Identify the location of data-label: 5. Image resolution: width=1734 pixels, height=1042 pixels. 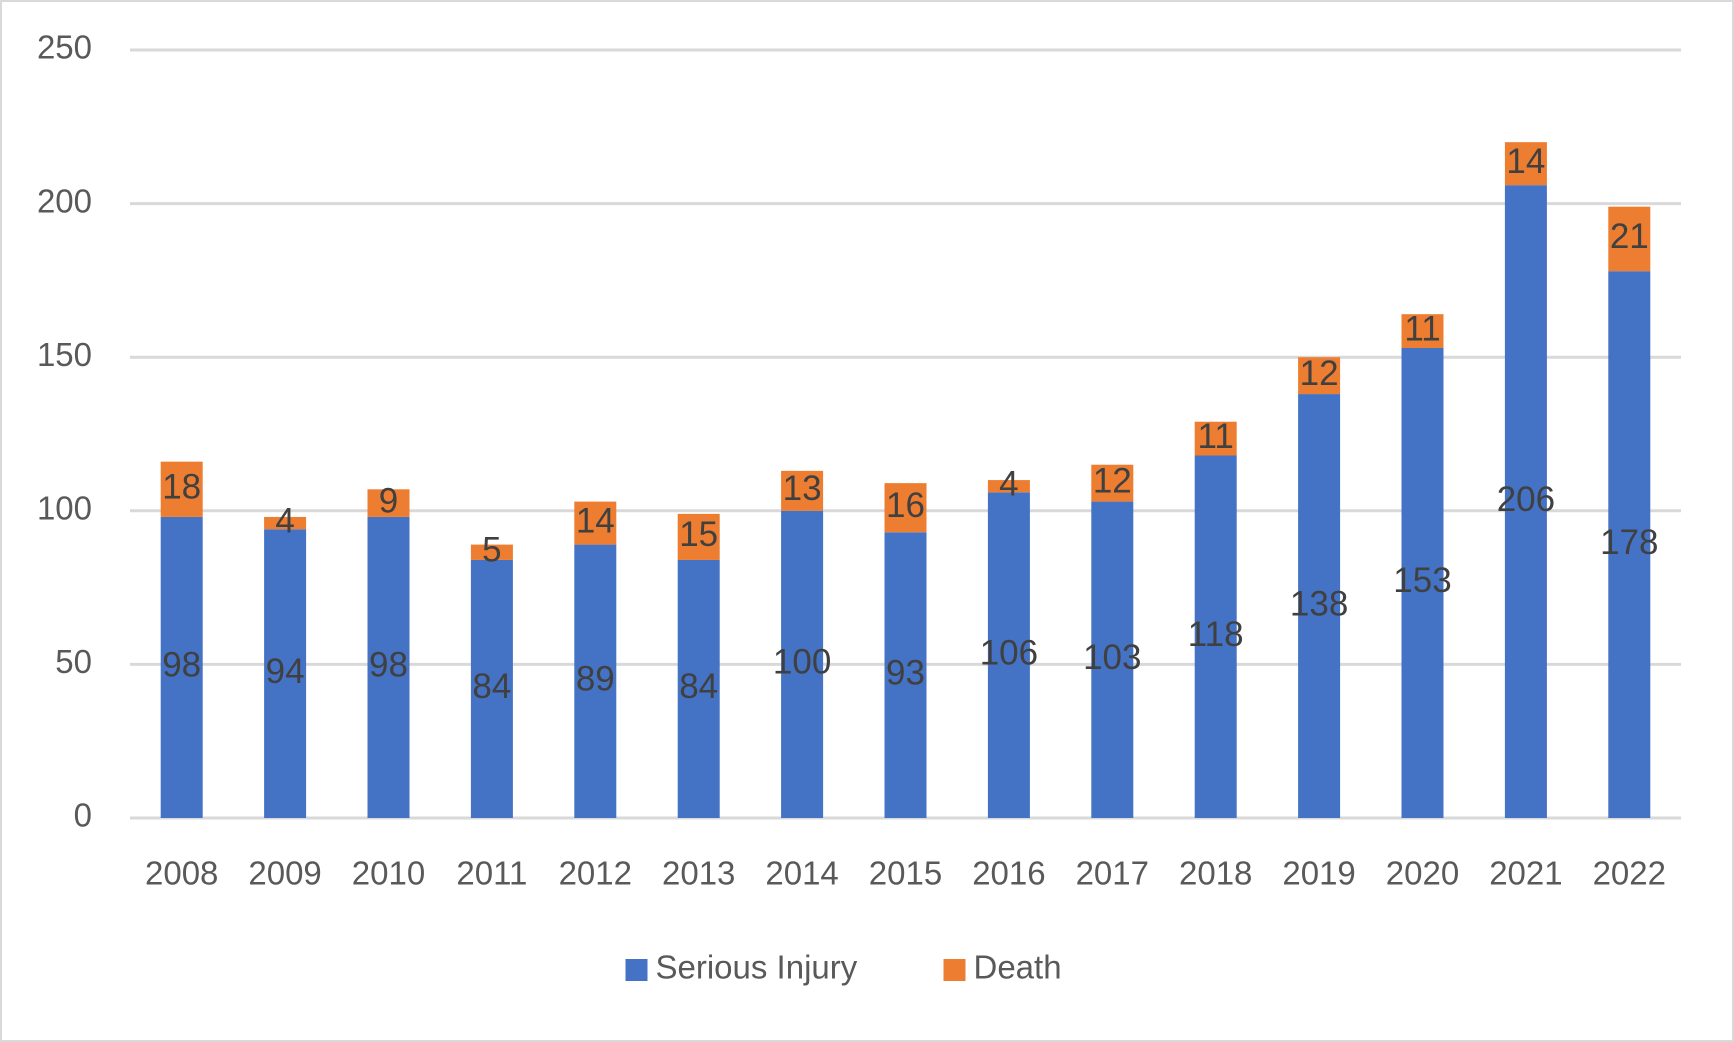
(491, 550).